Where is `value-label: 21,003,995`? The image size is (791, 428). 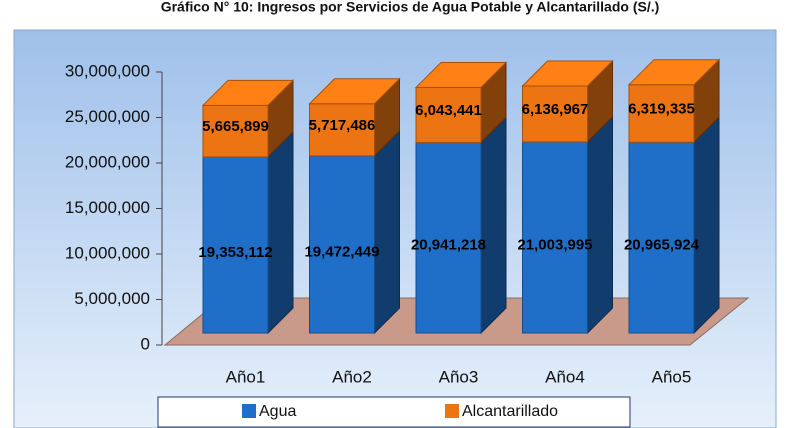
value-label: 21,003,995 is located at coordinates (554, 244).